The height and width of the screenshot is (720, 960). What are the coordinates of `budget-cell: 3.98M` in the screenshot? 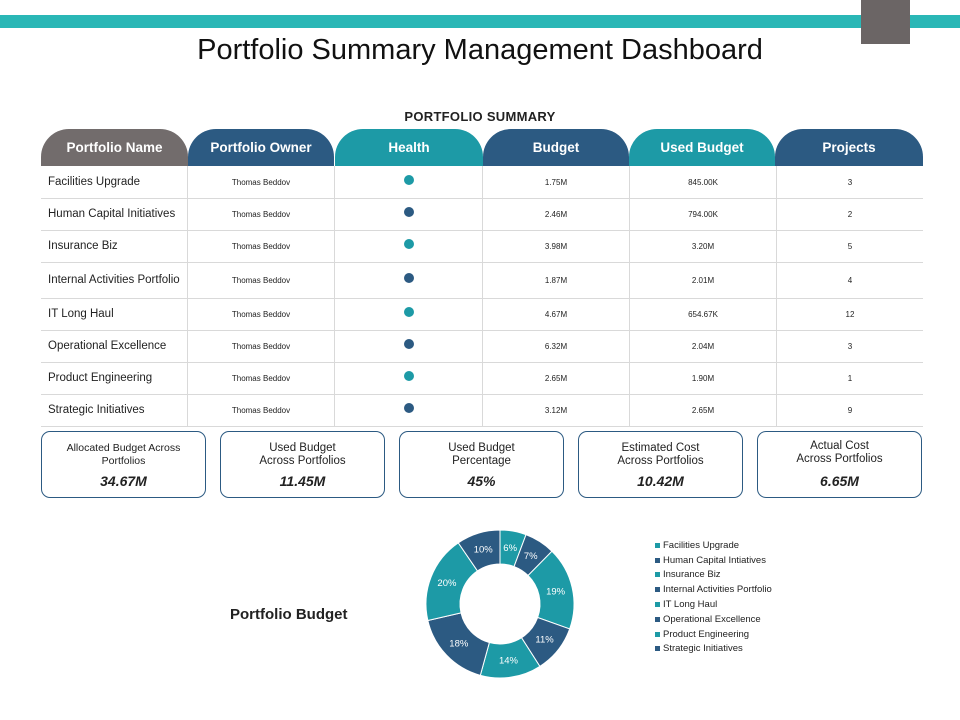 It's located at (555, 246).